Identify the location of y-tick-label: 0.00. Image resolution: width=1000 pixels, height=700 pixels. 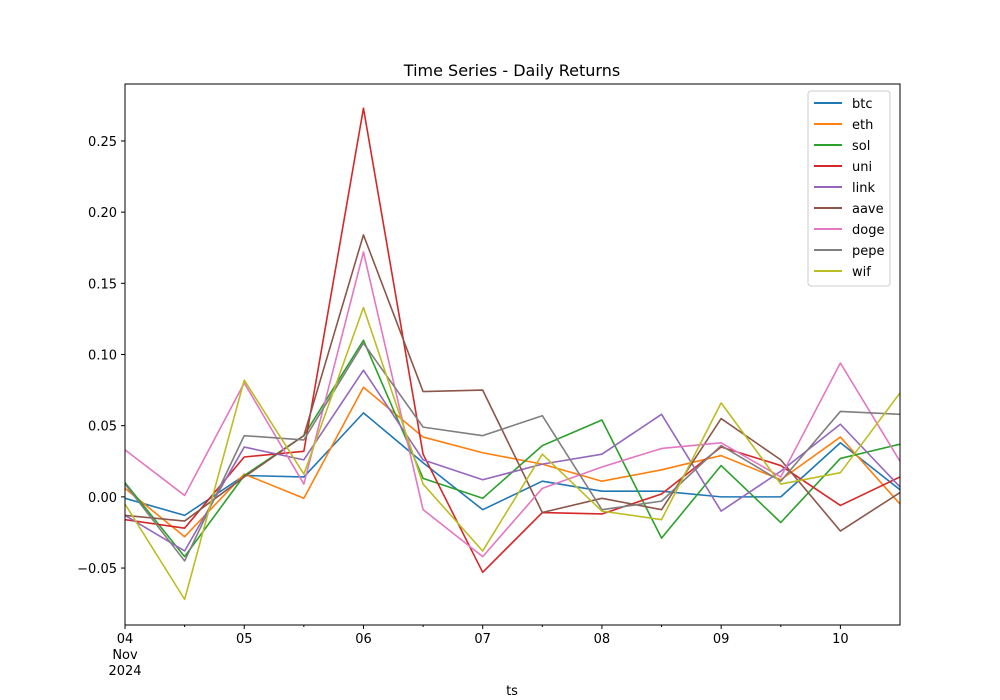
(102, 498).